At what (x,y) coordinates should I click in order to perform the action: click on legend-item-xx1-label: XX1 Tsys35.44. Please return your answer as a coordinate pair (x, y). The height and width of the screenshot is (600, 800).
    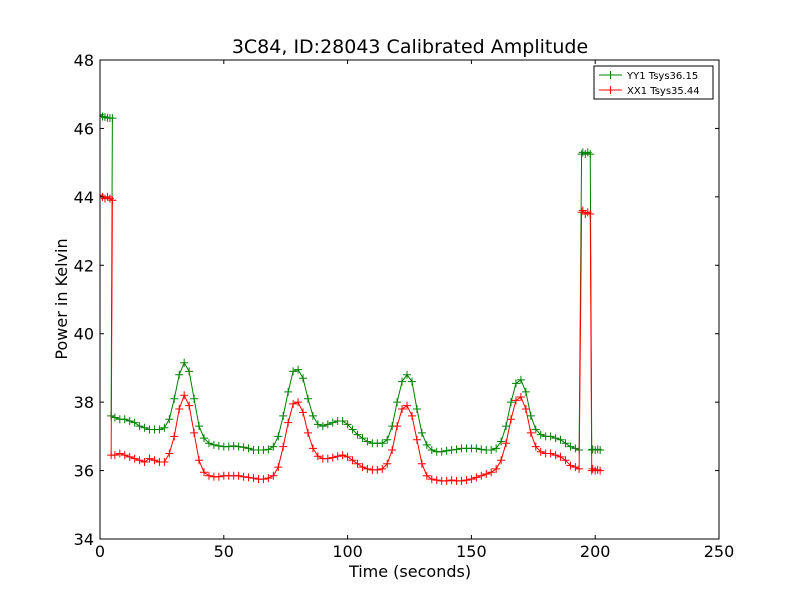
    Looking at the image, I should click on (663, 91).